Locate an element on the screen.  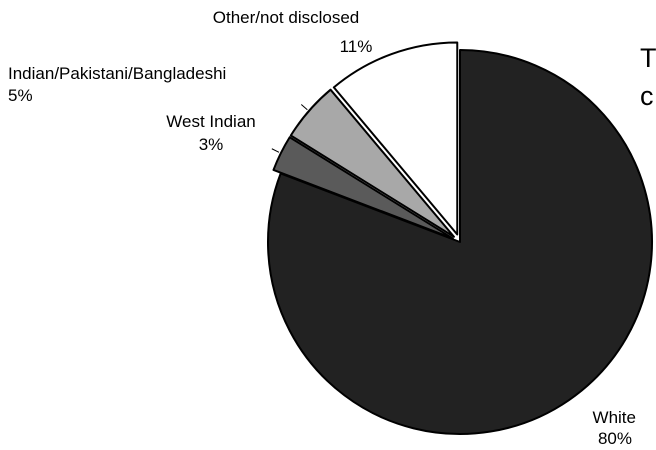
pie-slice-indian-pakistani-bangladeshi is located at coordinates (372, 163).